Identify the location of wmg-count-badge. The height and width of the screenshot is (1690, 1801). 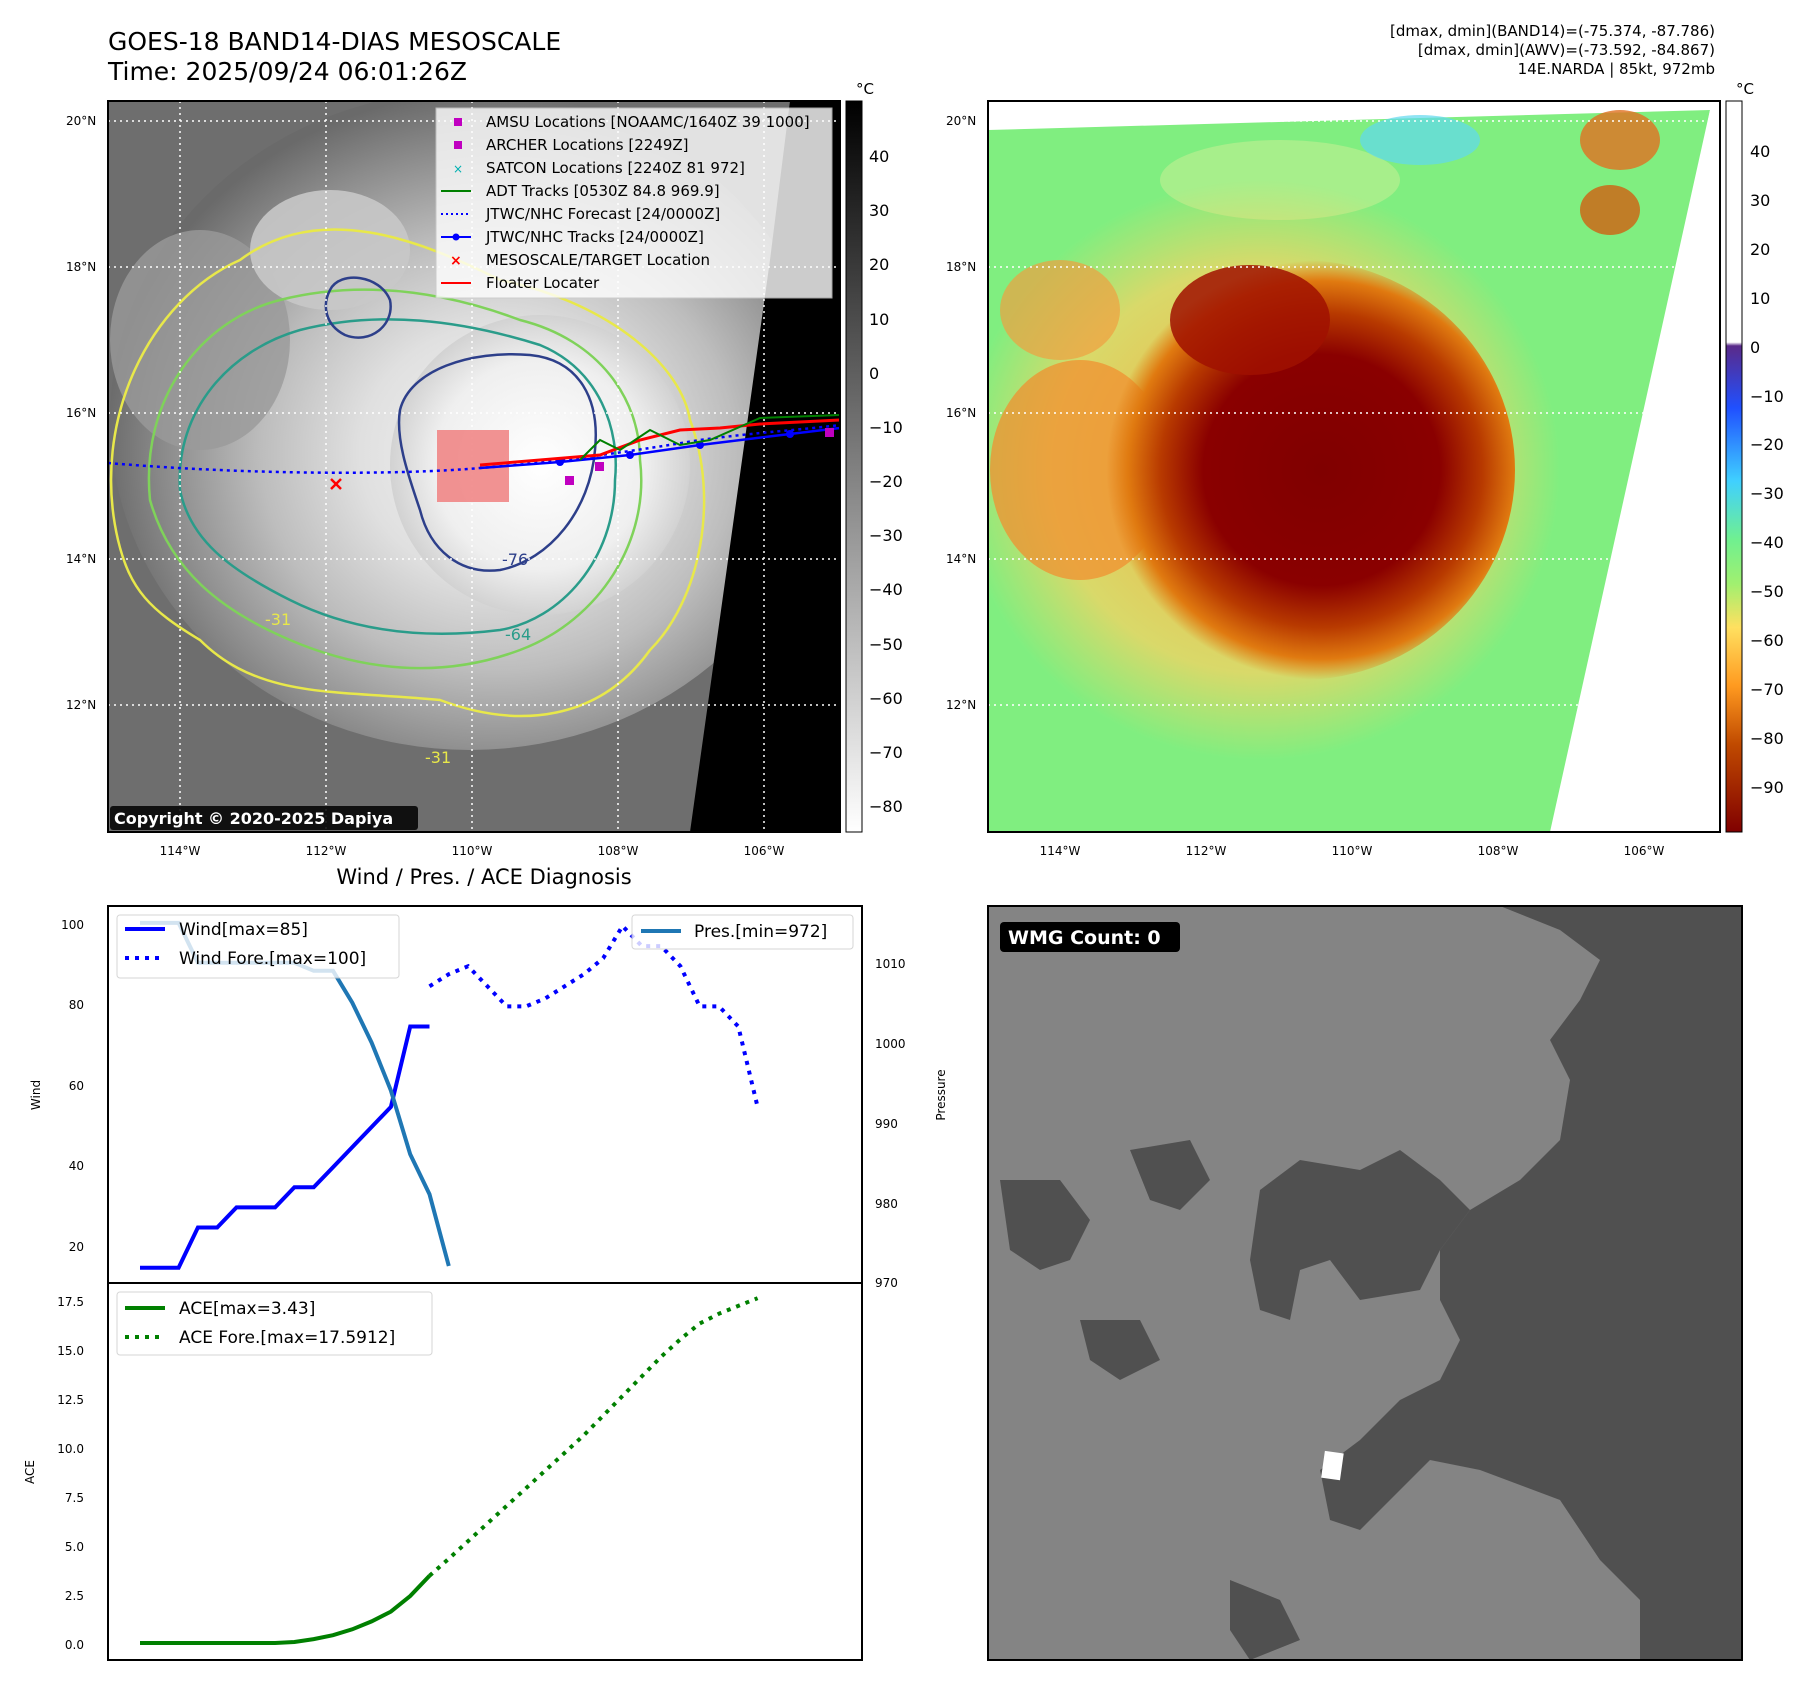
(1090, 937).